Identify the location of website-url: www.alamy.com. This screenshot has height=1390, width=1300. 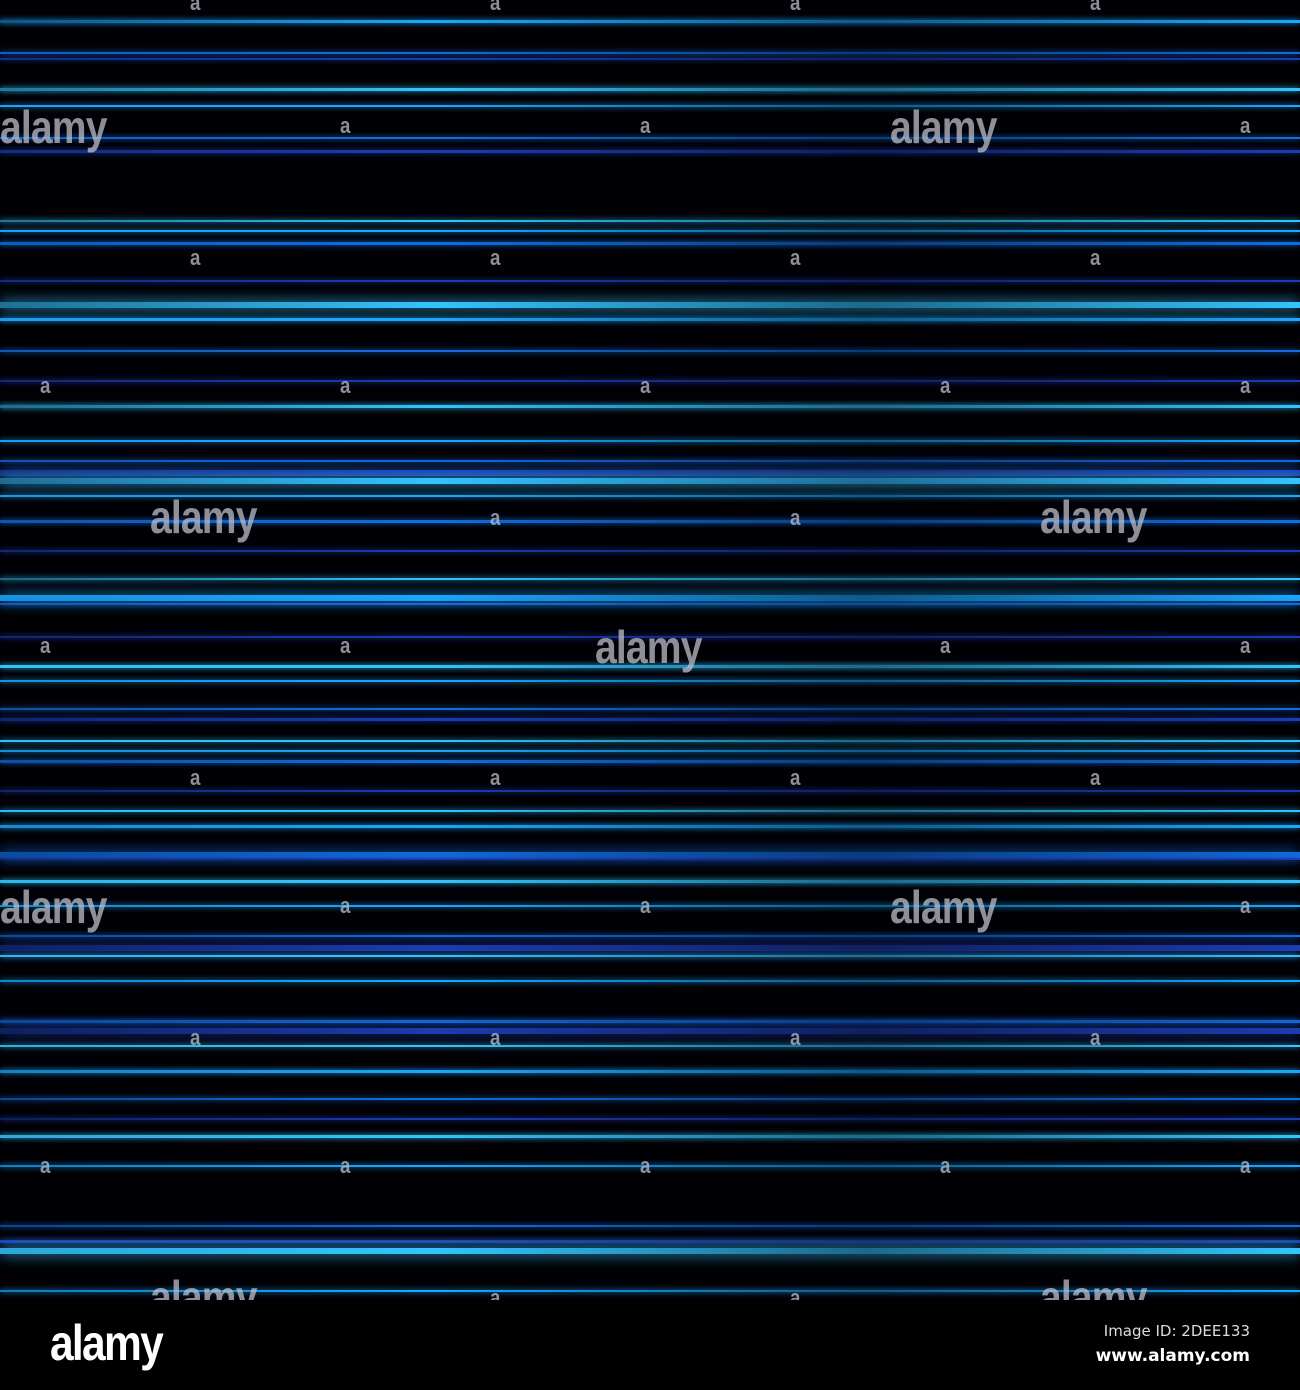
(1172, 1356).